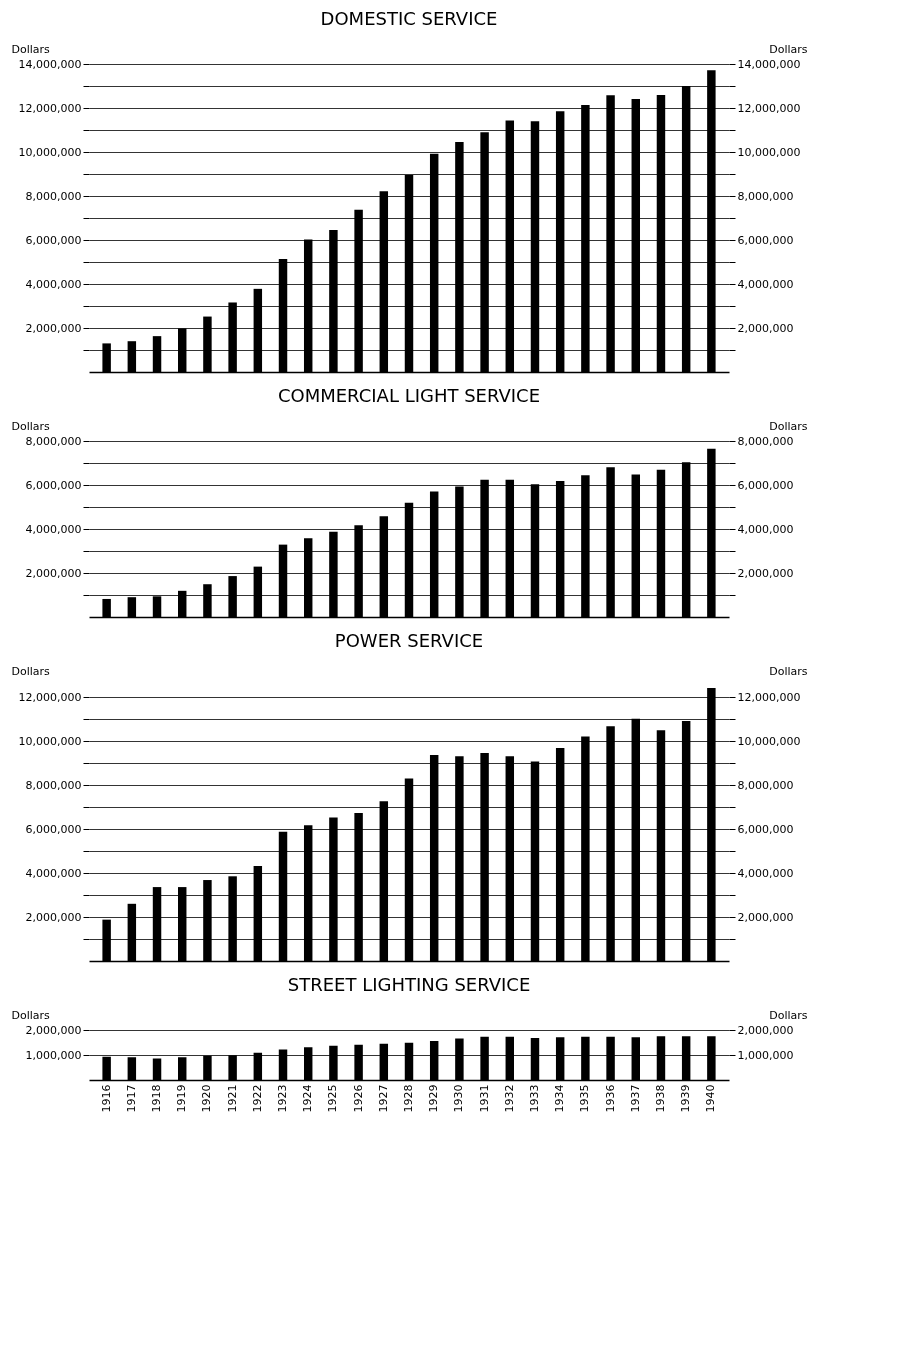  I want to click on x-tick-label: 1925, so click(333, 1098).